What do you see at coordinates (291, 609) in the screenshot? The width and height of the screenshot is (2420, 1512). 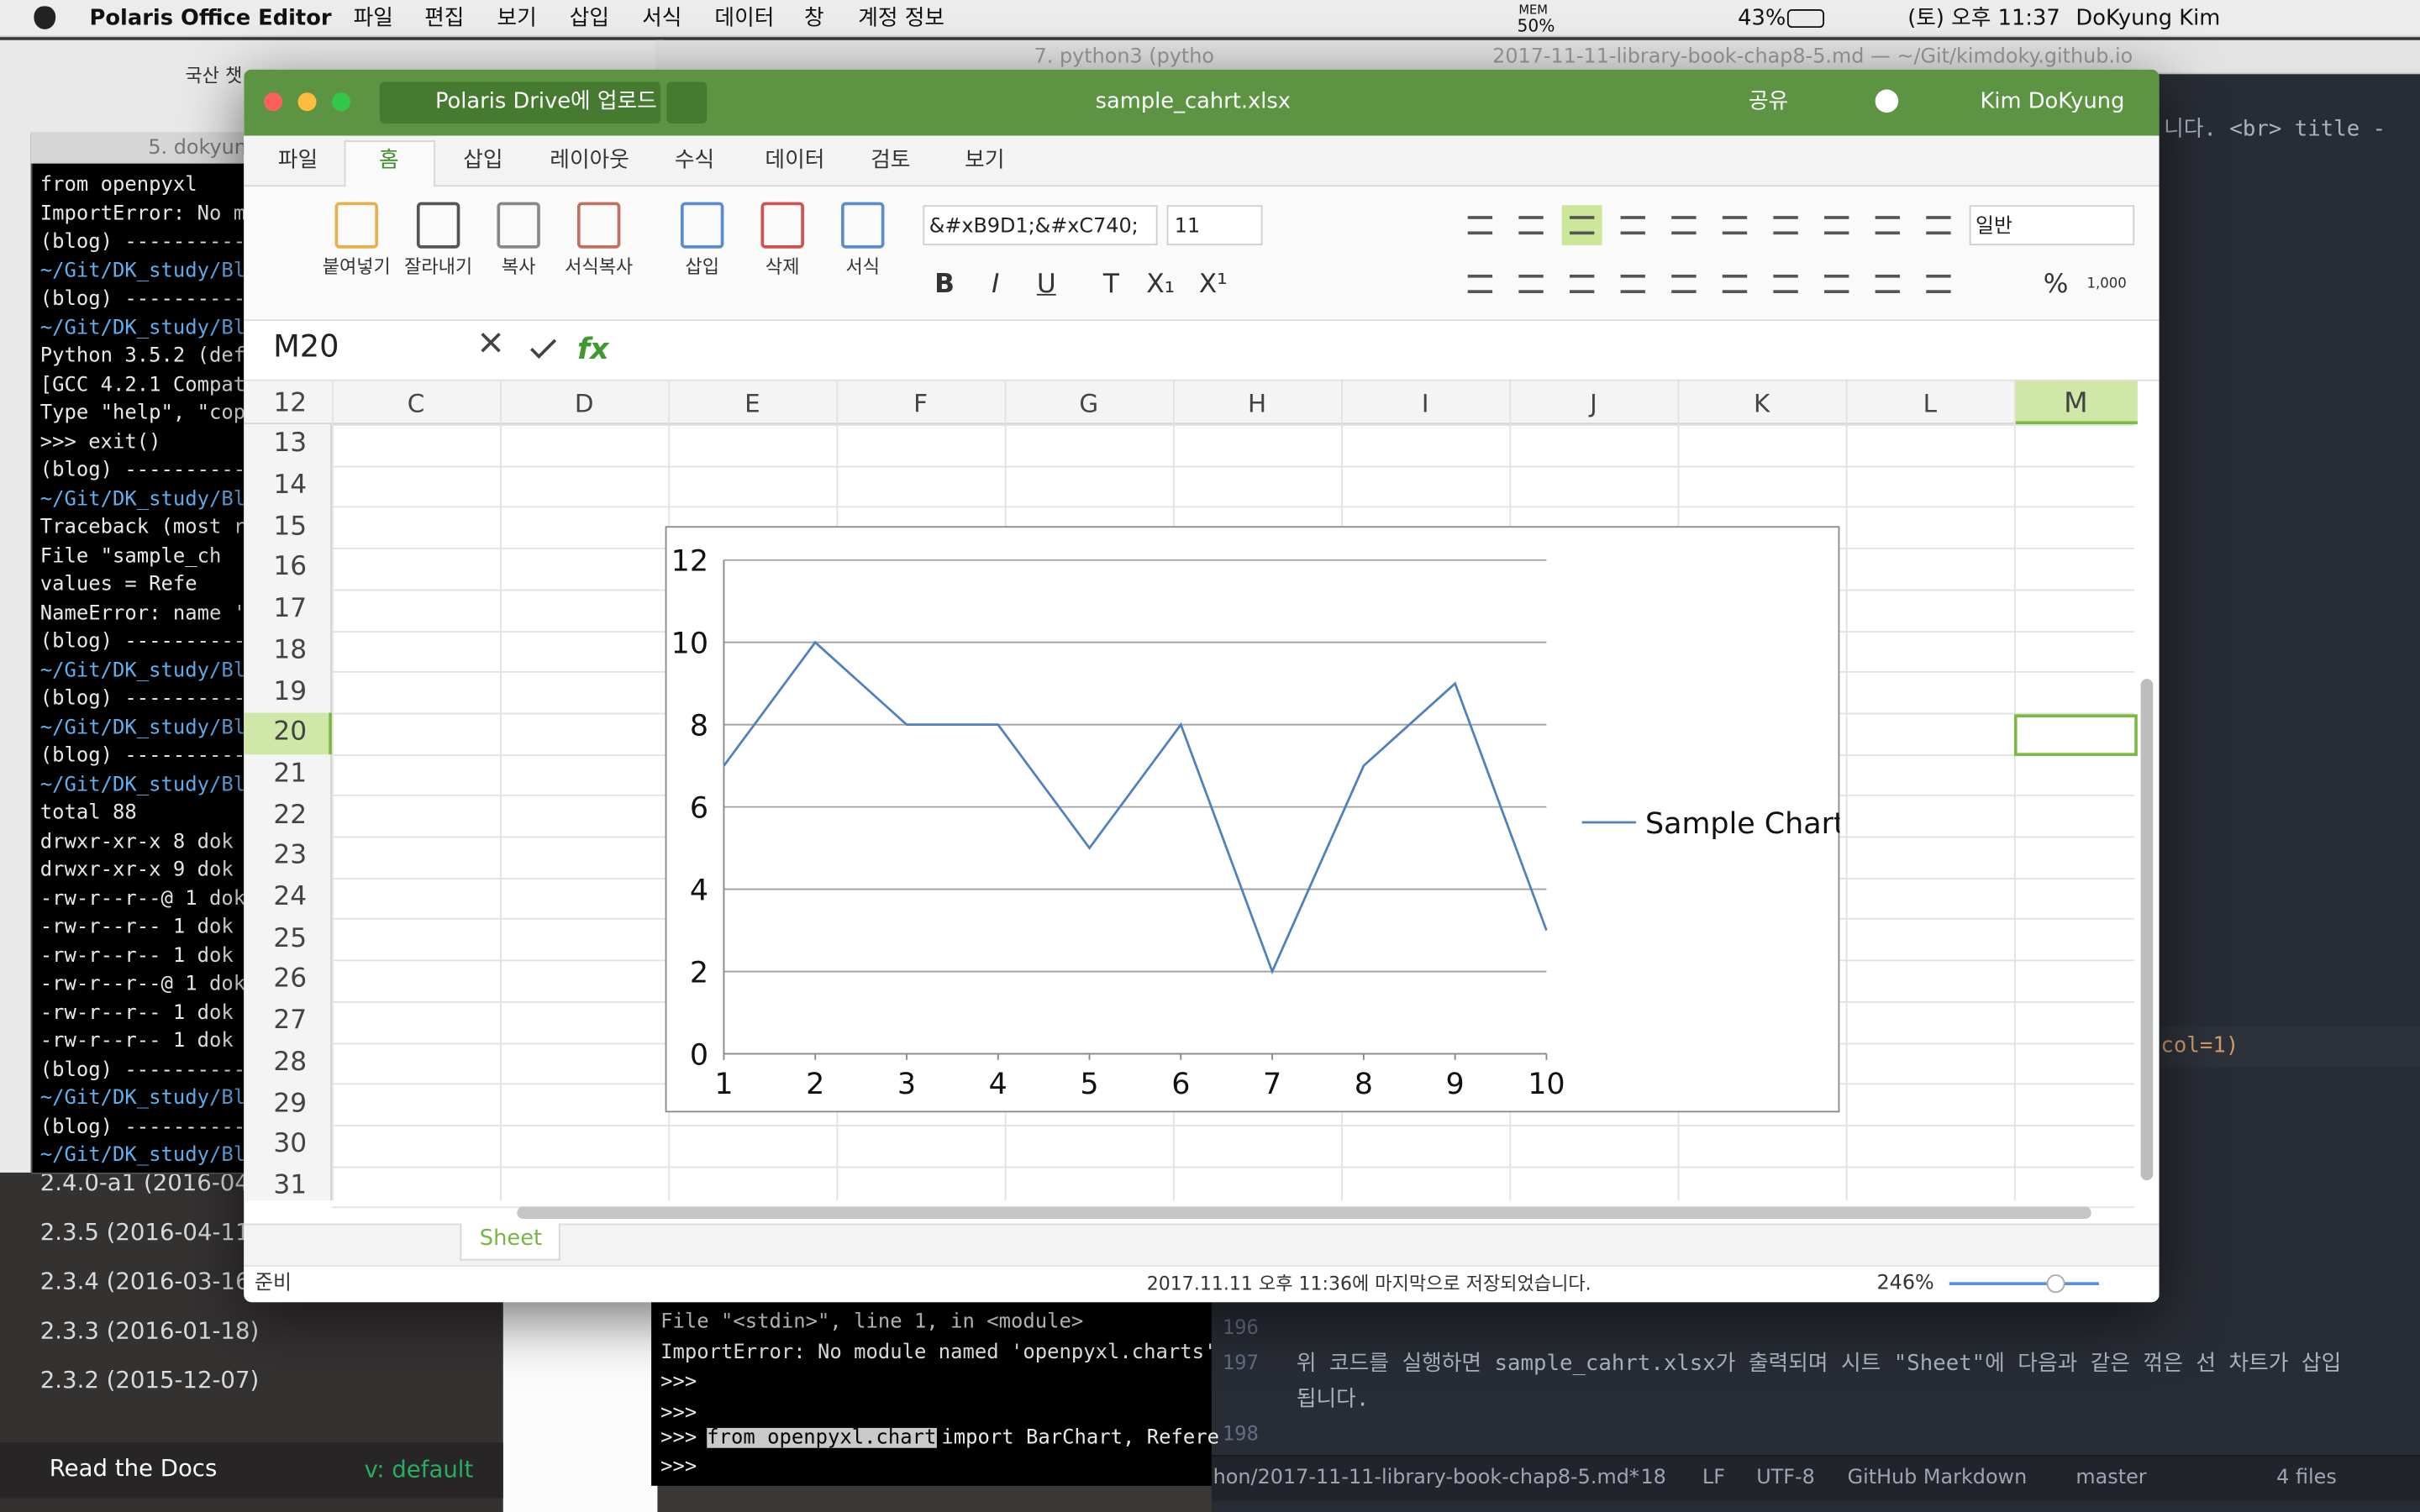 I see `row-header: 17` at bounding box center [291, 609].